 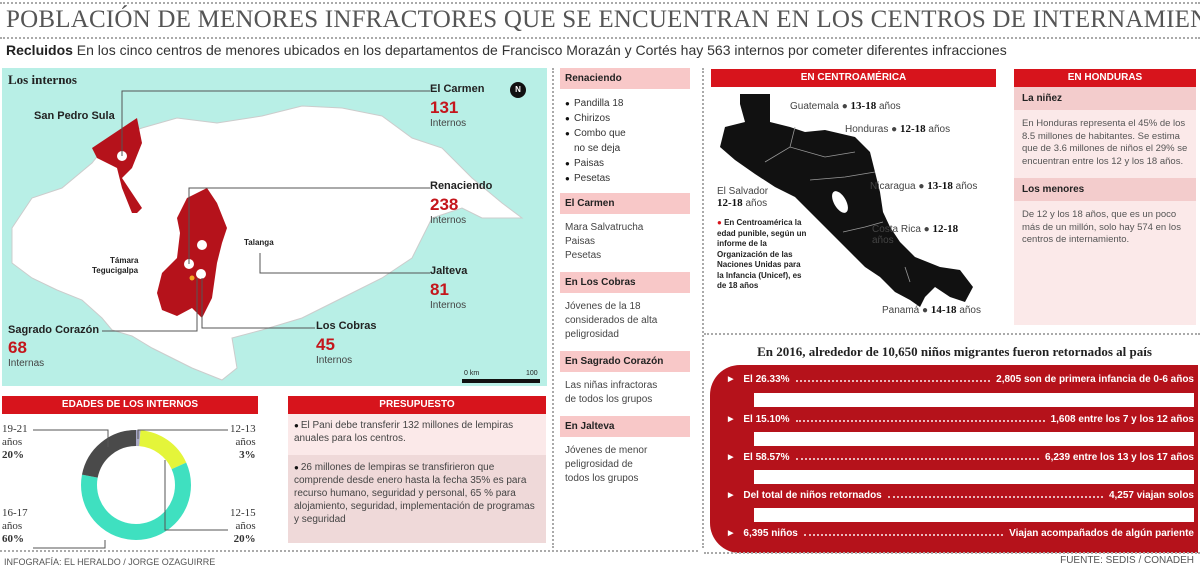 I want to click on center-los-cobras-name: Los Cobras, so click(x=346, y=326).